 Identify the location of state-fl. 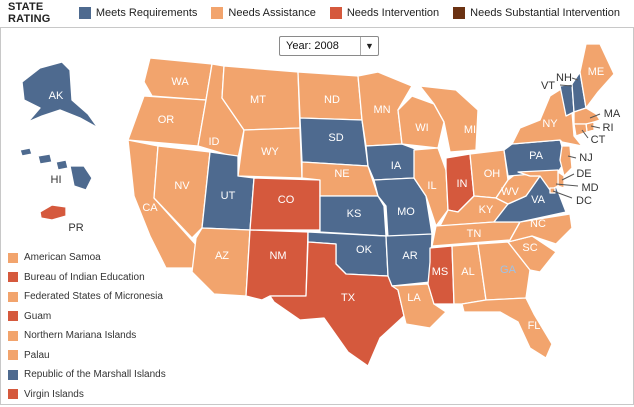
(507, 328).